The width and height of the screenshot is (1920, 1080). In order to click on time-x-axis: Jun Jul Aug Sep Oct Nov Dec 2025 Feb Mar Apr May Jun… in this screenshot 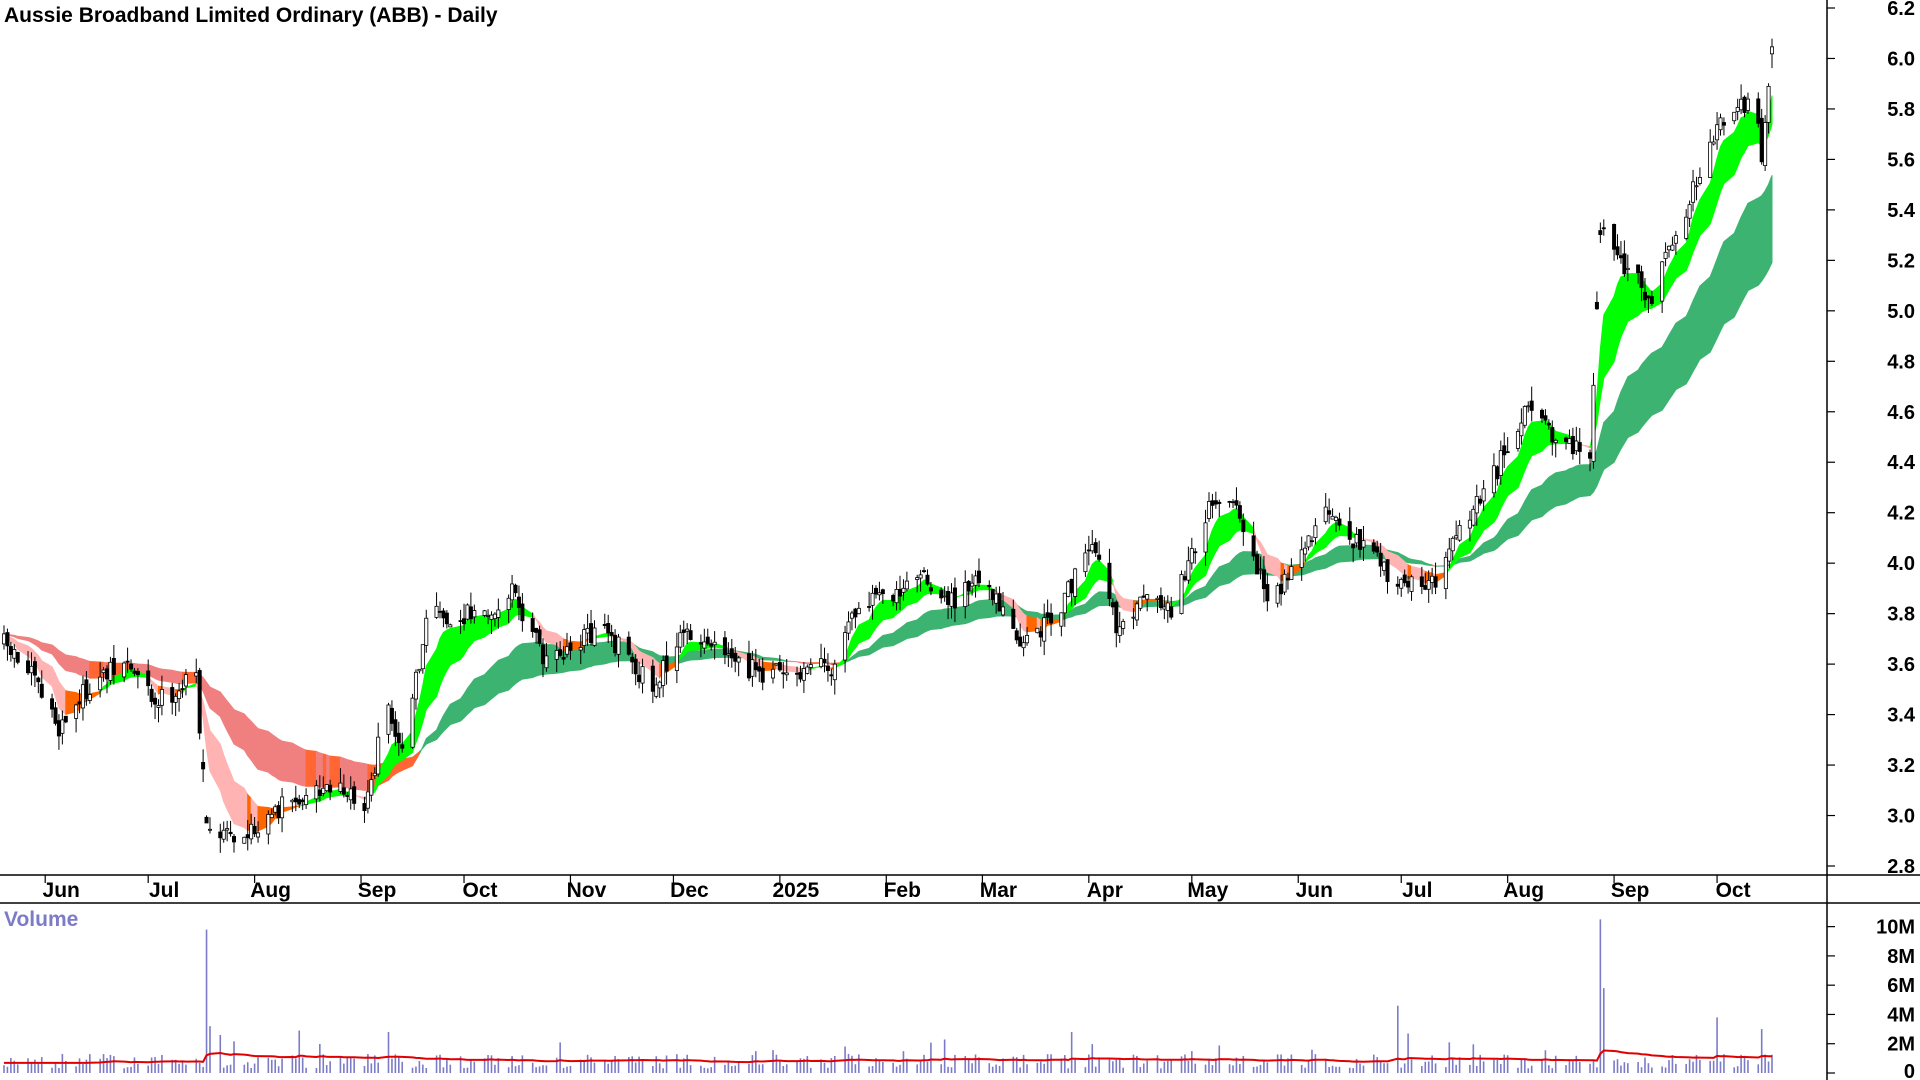, I will do `click(897, 888)`.